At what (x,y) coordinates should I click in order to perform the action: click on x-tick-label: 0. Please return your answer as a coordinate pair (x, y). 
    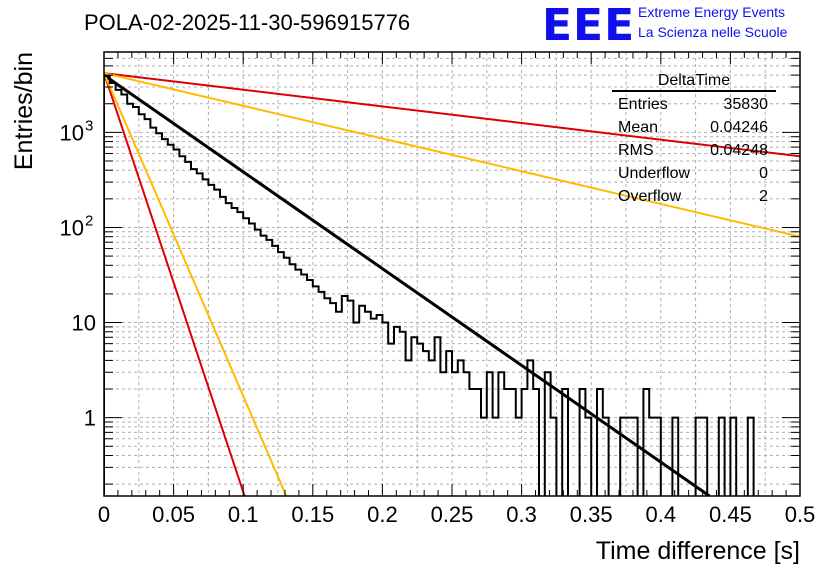
    Looking at the image, I should click on (104, 514).